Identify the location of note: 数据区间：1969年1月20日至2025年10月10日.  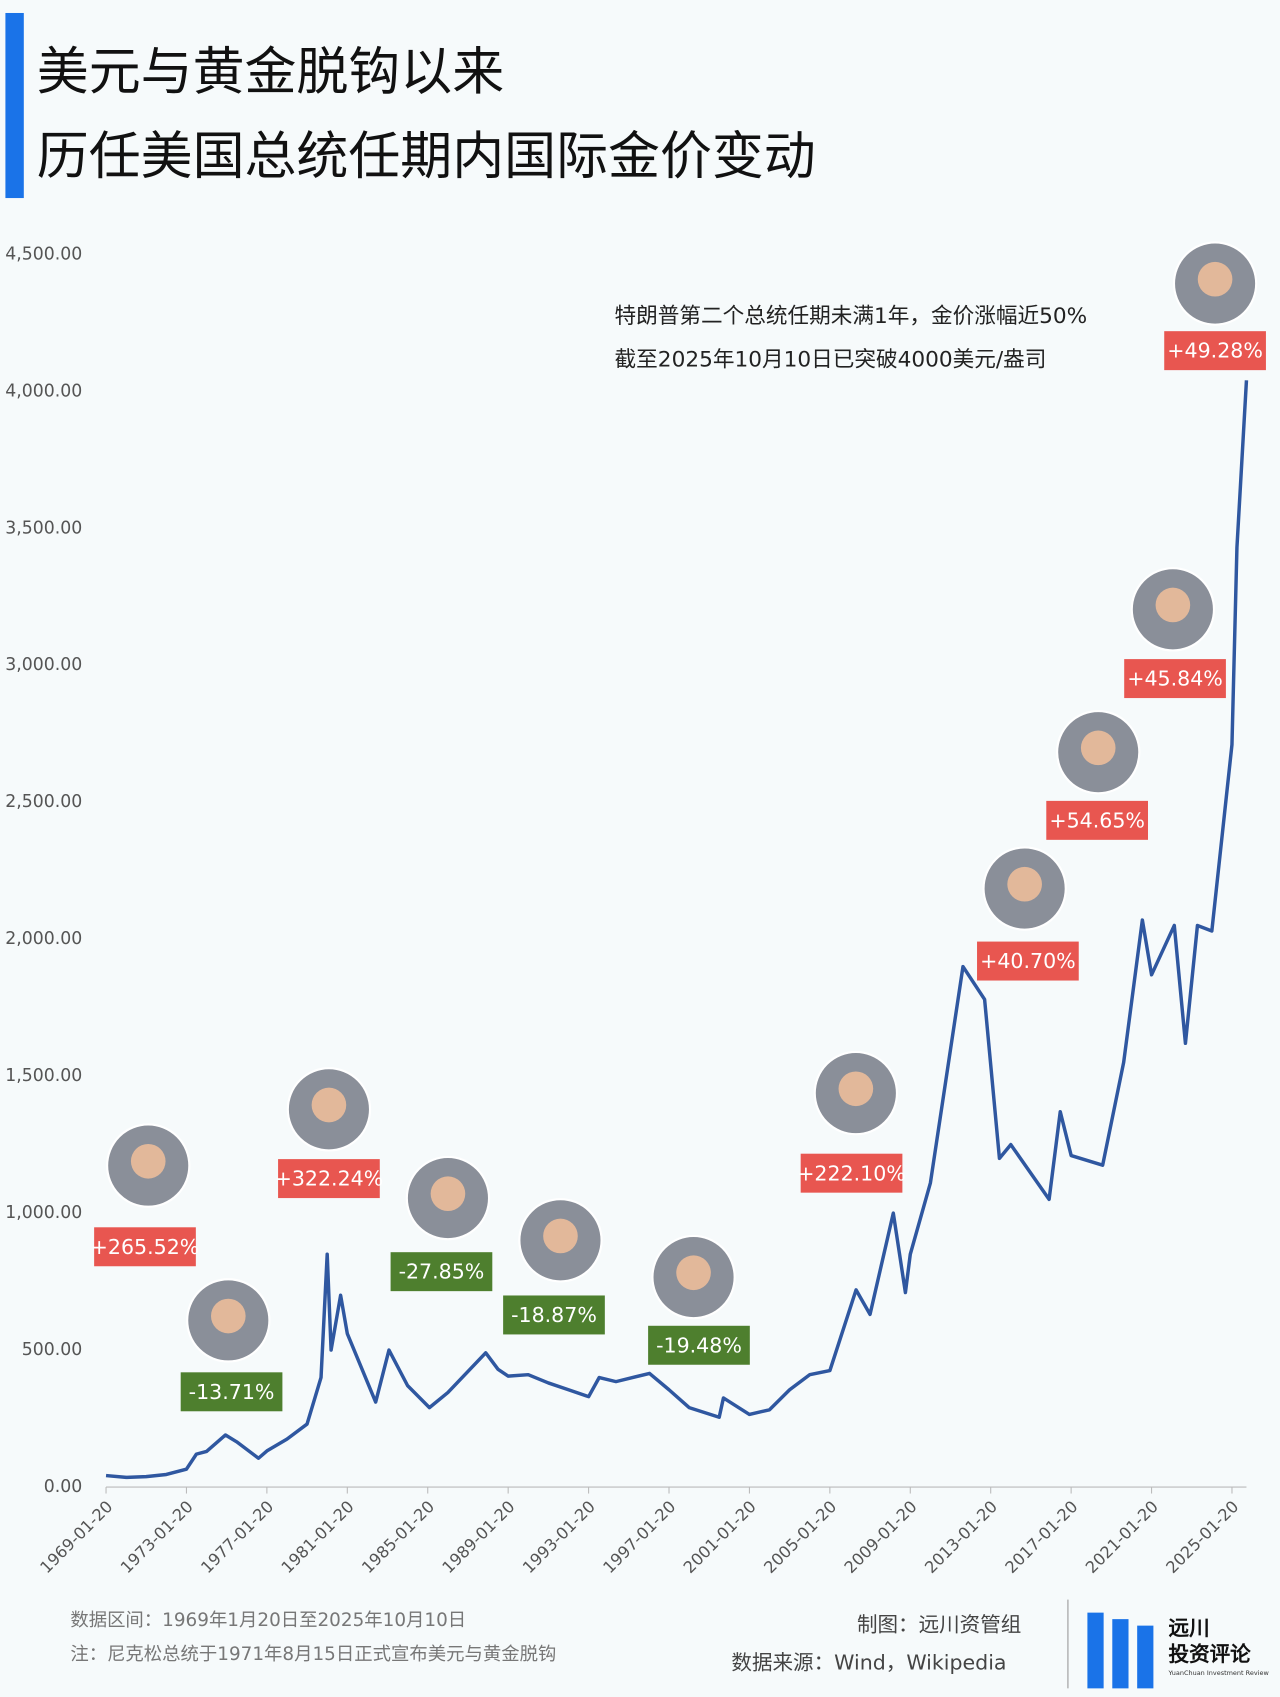
(268, 1620).